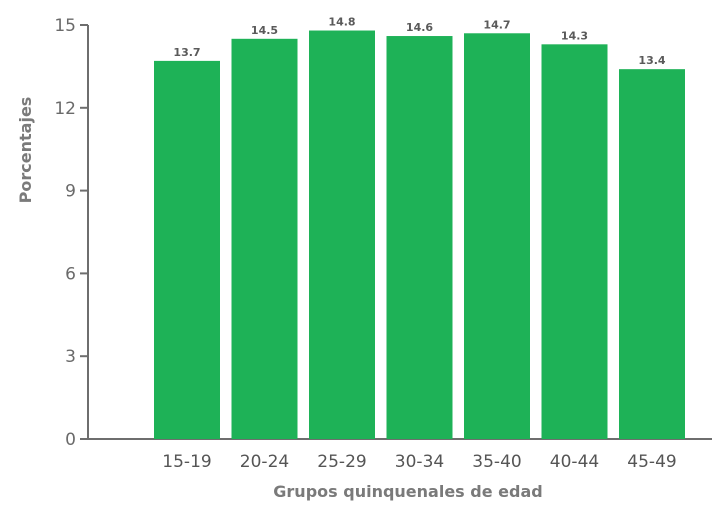 The height and width of the screenshot is (506, 715). What do you see at coordinates (264, 462) in the screenshot?
I see `x-tick-label: 20-24` at bounding box center [264, 462].